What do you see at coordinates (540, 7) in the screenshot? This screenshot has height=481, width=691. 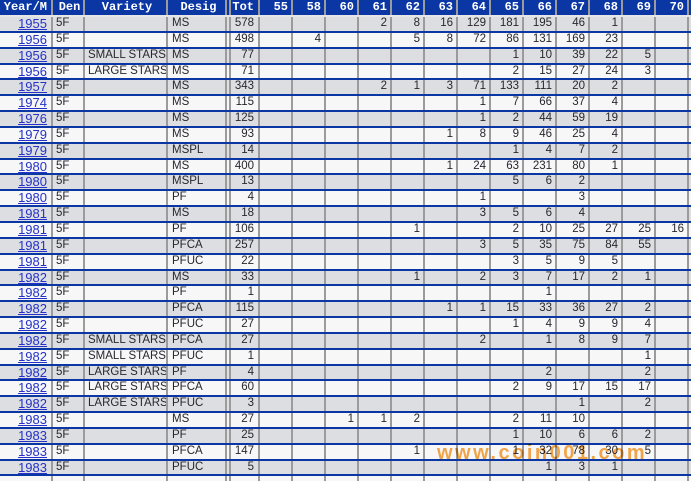 I see `column-header-66: 66` at bounding box center [540, 7].